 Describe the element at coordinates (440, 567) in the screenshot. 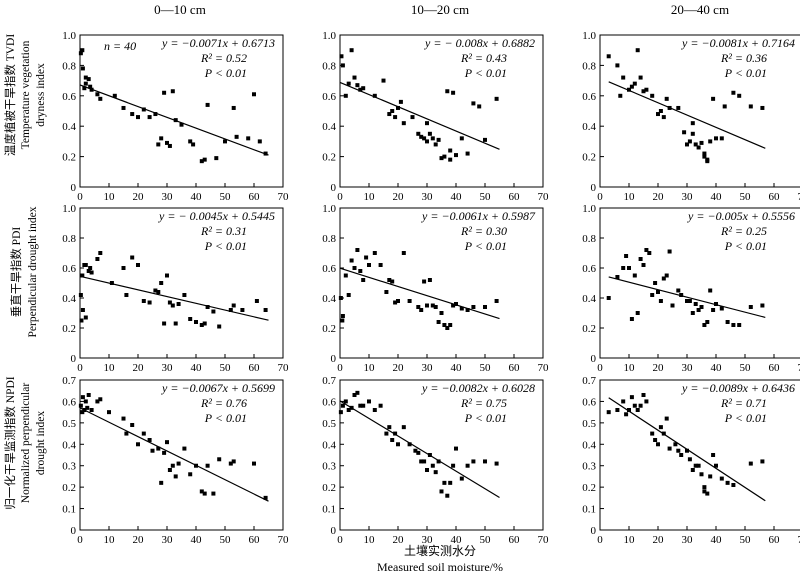

I see `xlabel-en: Measured soil moisture/%` at that location.